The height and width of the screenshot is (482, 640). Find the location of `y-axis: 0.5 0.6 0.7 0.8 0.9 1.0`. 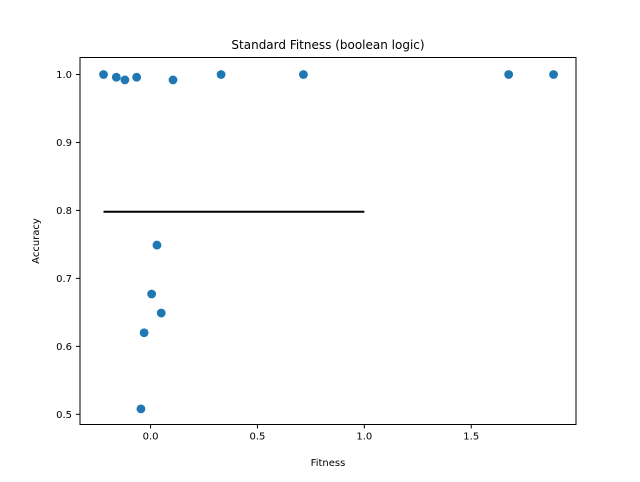

y-axis: 0.5 0.6 0.7 0.8 0.9 1.0 is located at coordinates (68, 245).